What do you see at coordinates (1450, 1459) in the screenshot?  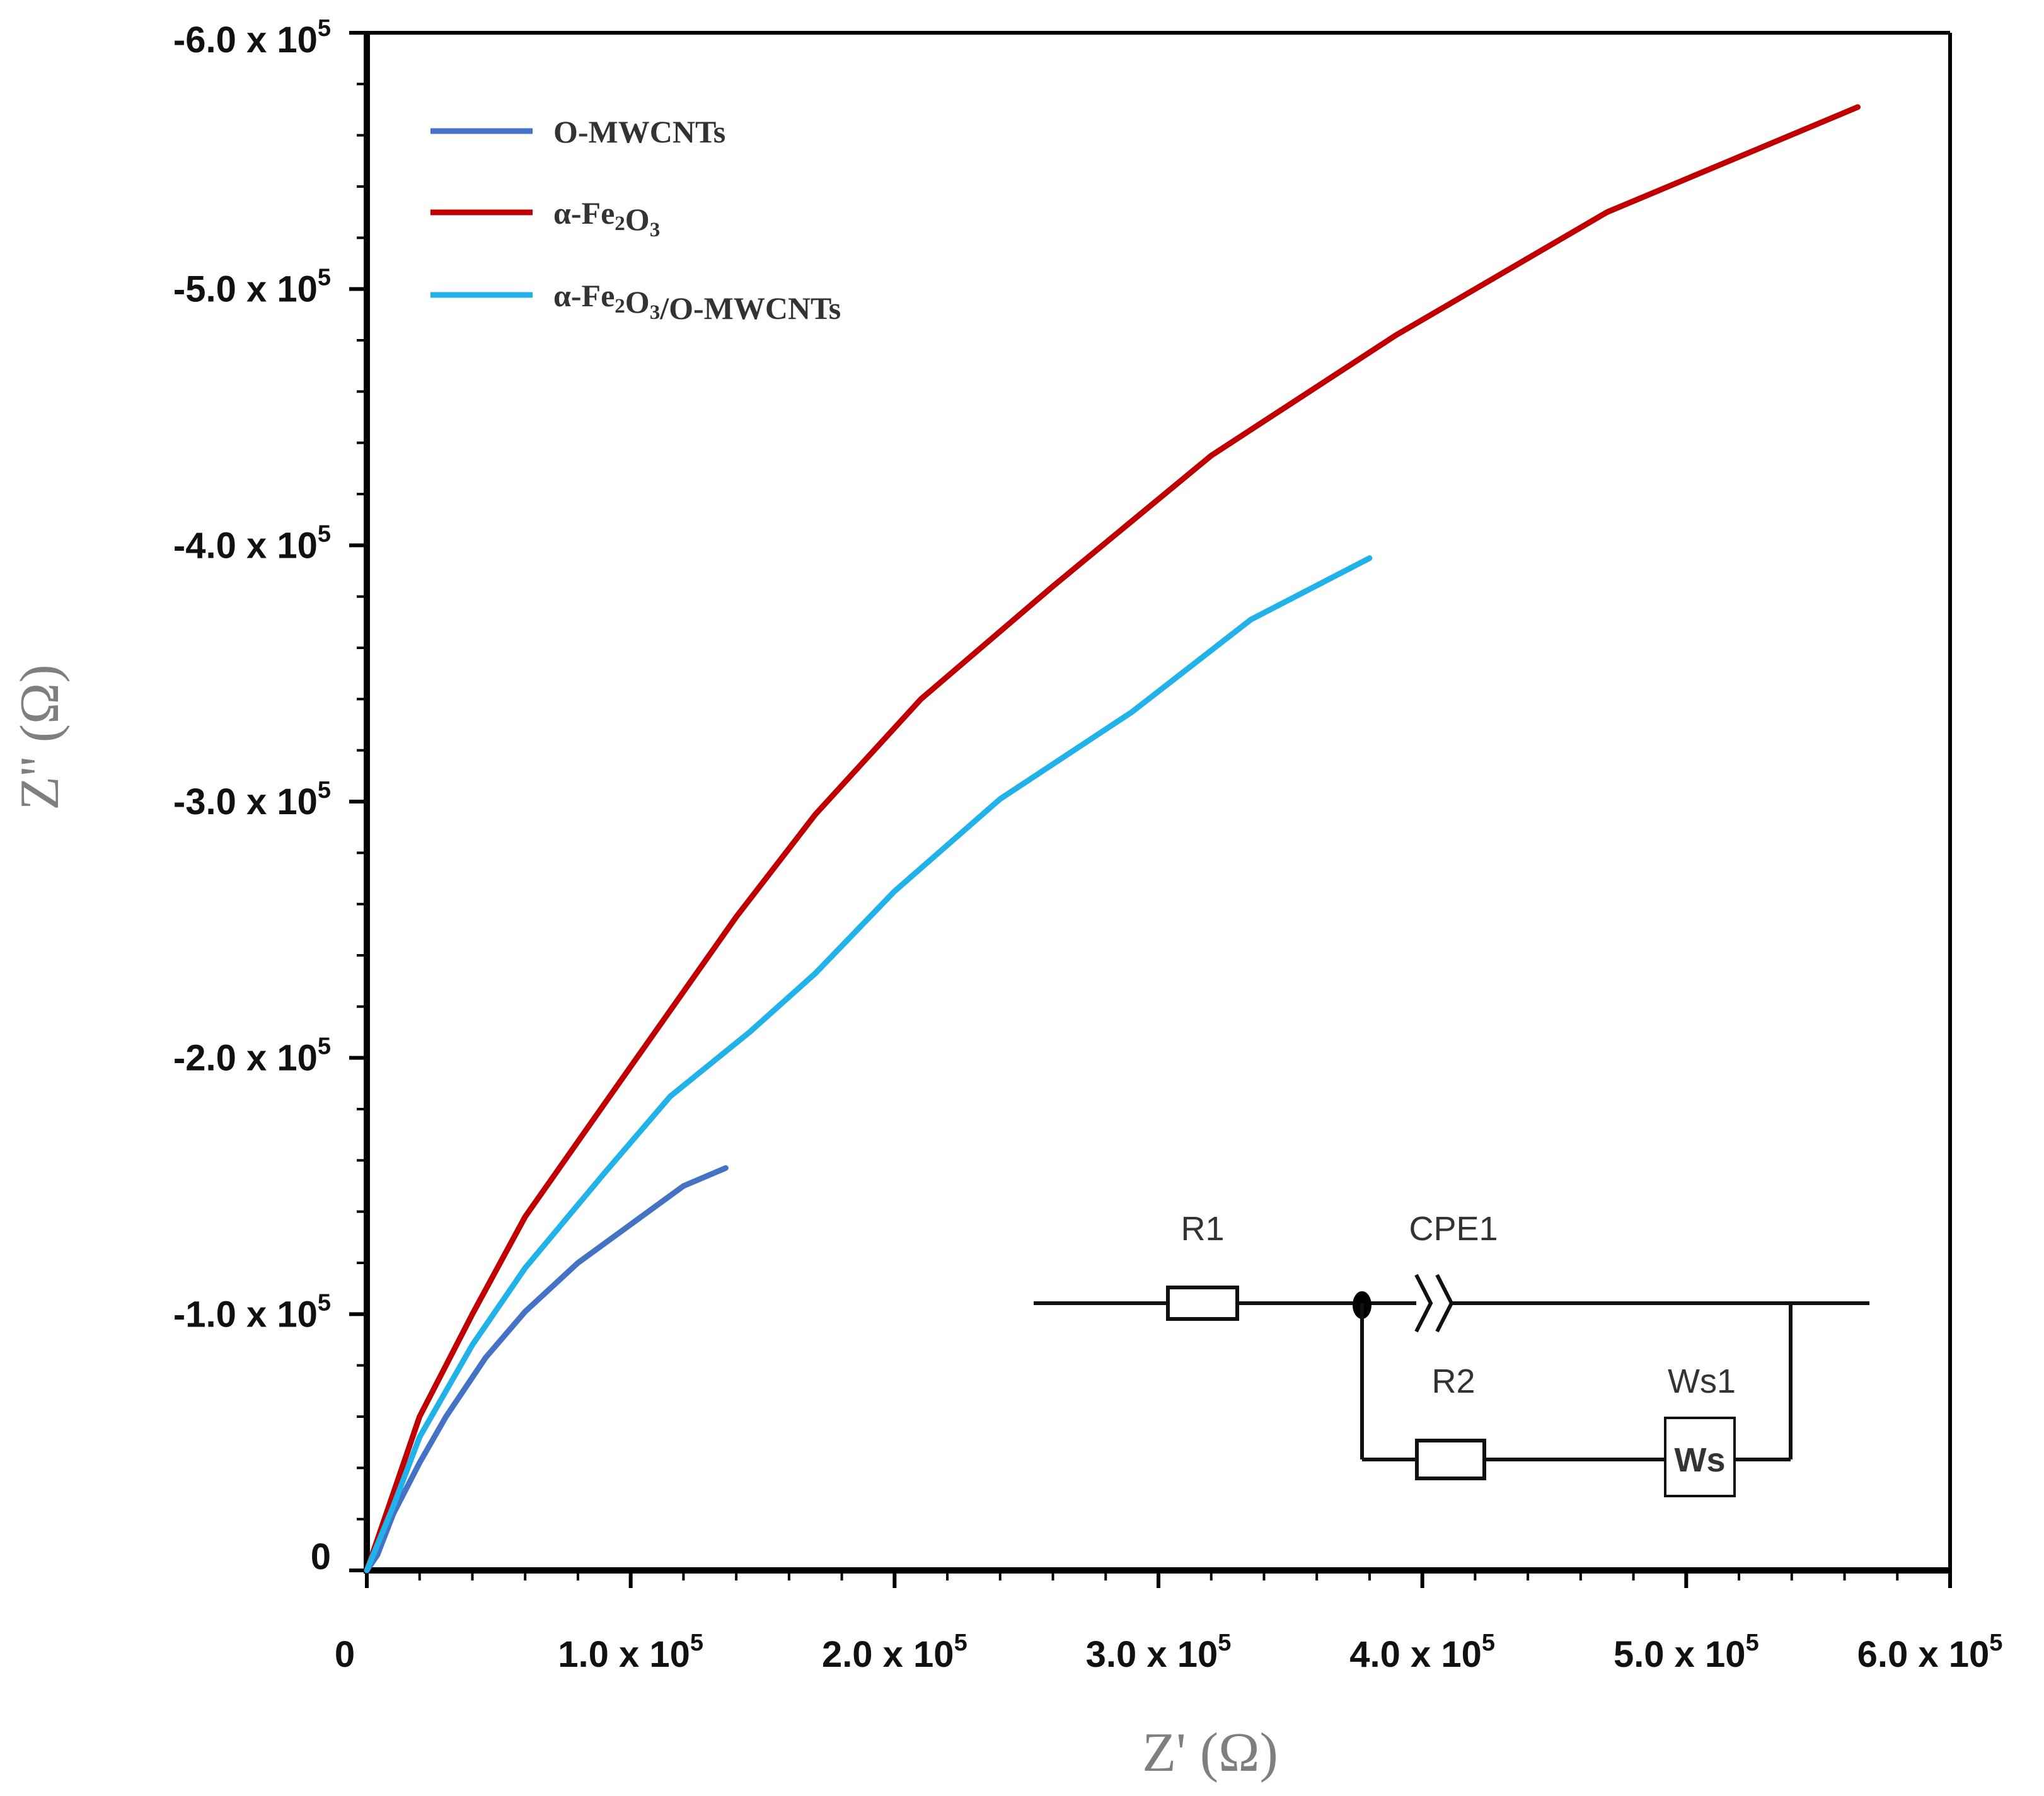 I see `resistor-r2-symbol` at bounding box center [1450, 1459].